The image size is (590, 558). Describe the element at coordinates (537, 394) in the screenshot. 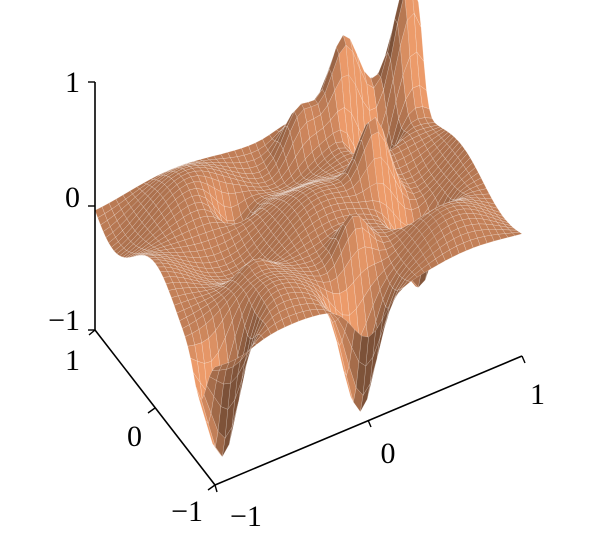

I see `x-tick-label-right: 1` at that location.